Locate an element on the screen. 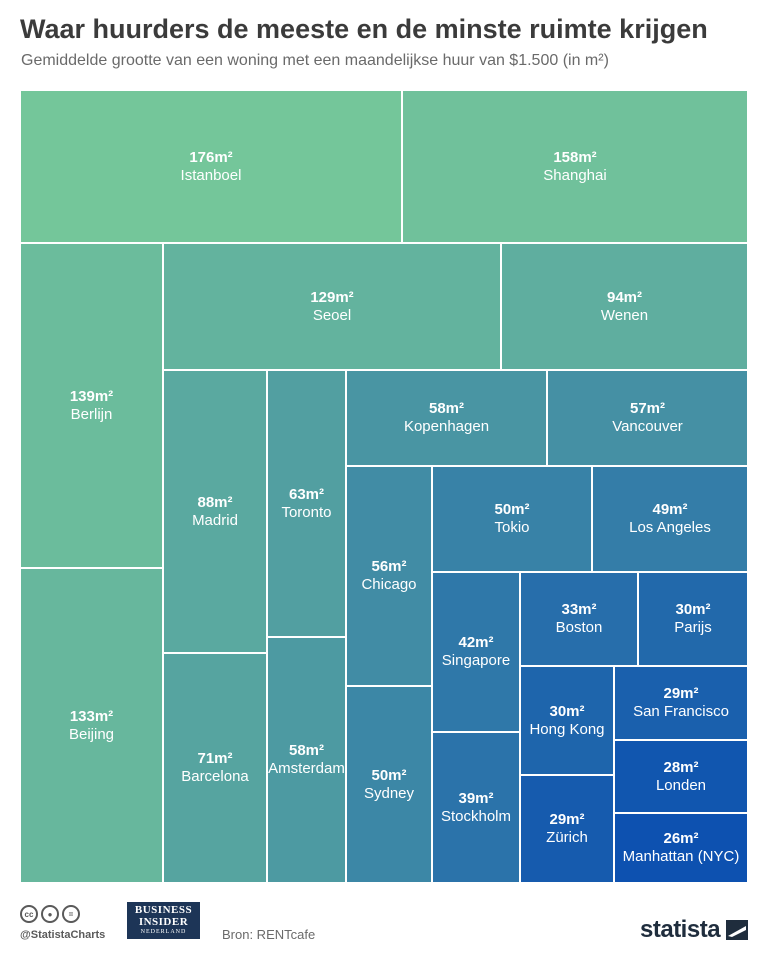  business-insider-logo: BUSINESS INSIDER NEDERLAND is located at coordinates (163, 920).